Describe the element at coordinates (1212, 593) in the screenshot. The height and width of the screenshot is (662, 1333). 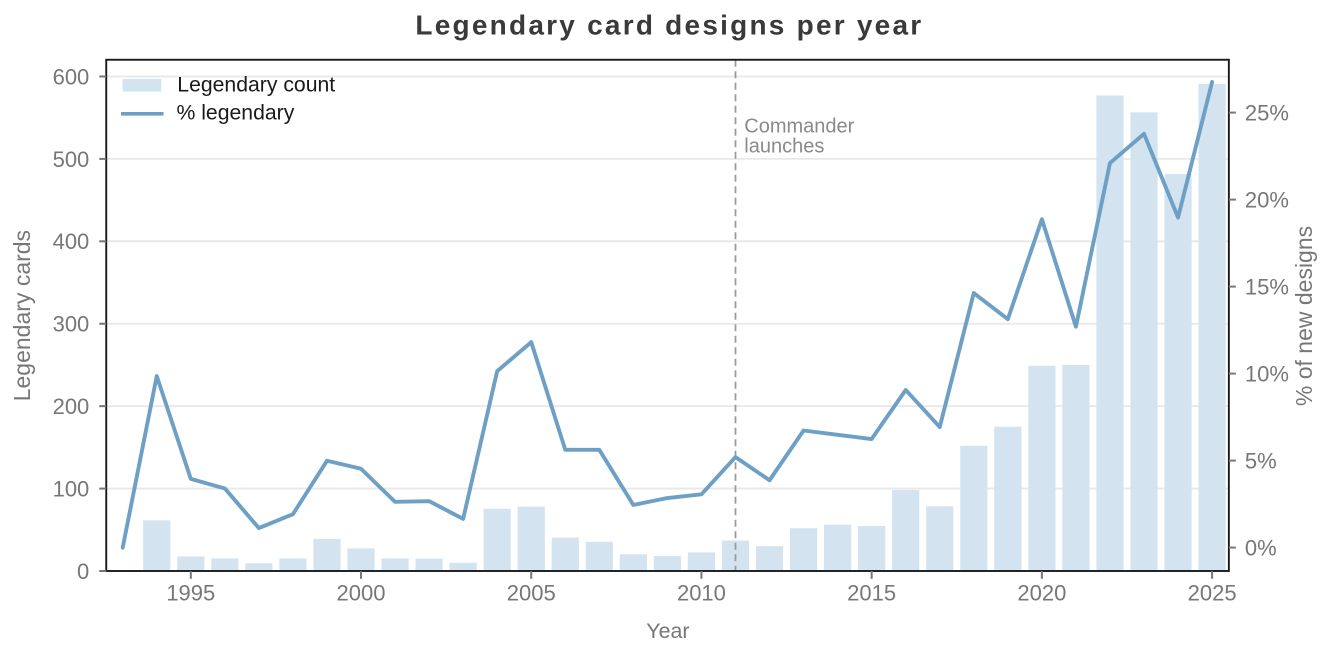
I see `svg-text: 2025` at that location.